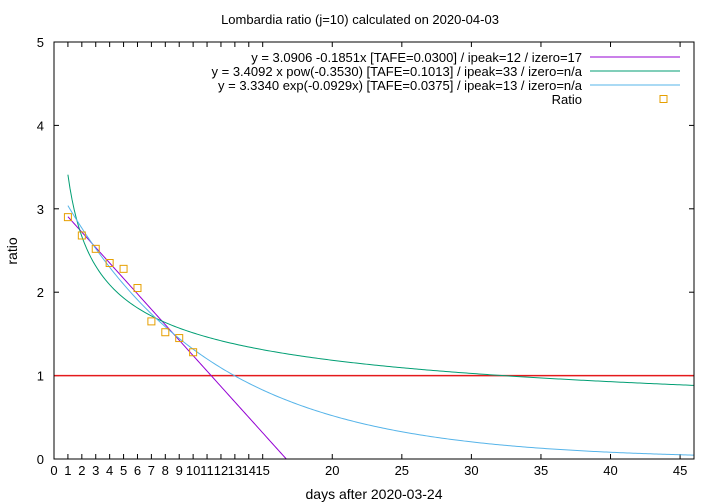 The image size is (720, 504). What do you see at coordinates (374, 494) in the screenshot?
I see `x-axis-label: days after 2020-03-24` at bounding box center [374, 494].